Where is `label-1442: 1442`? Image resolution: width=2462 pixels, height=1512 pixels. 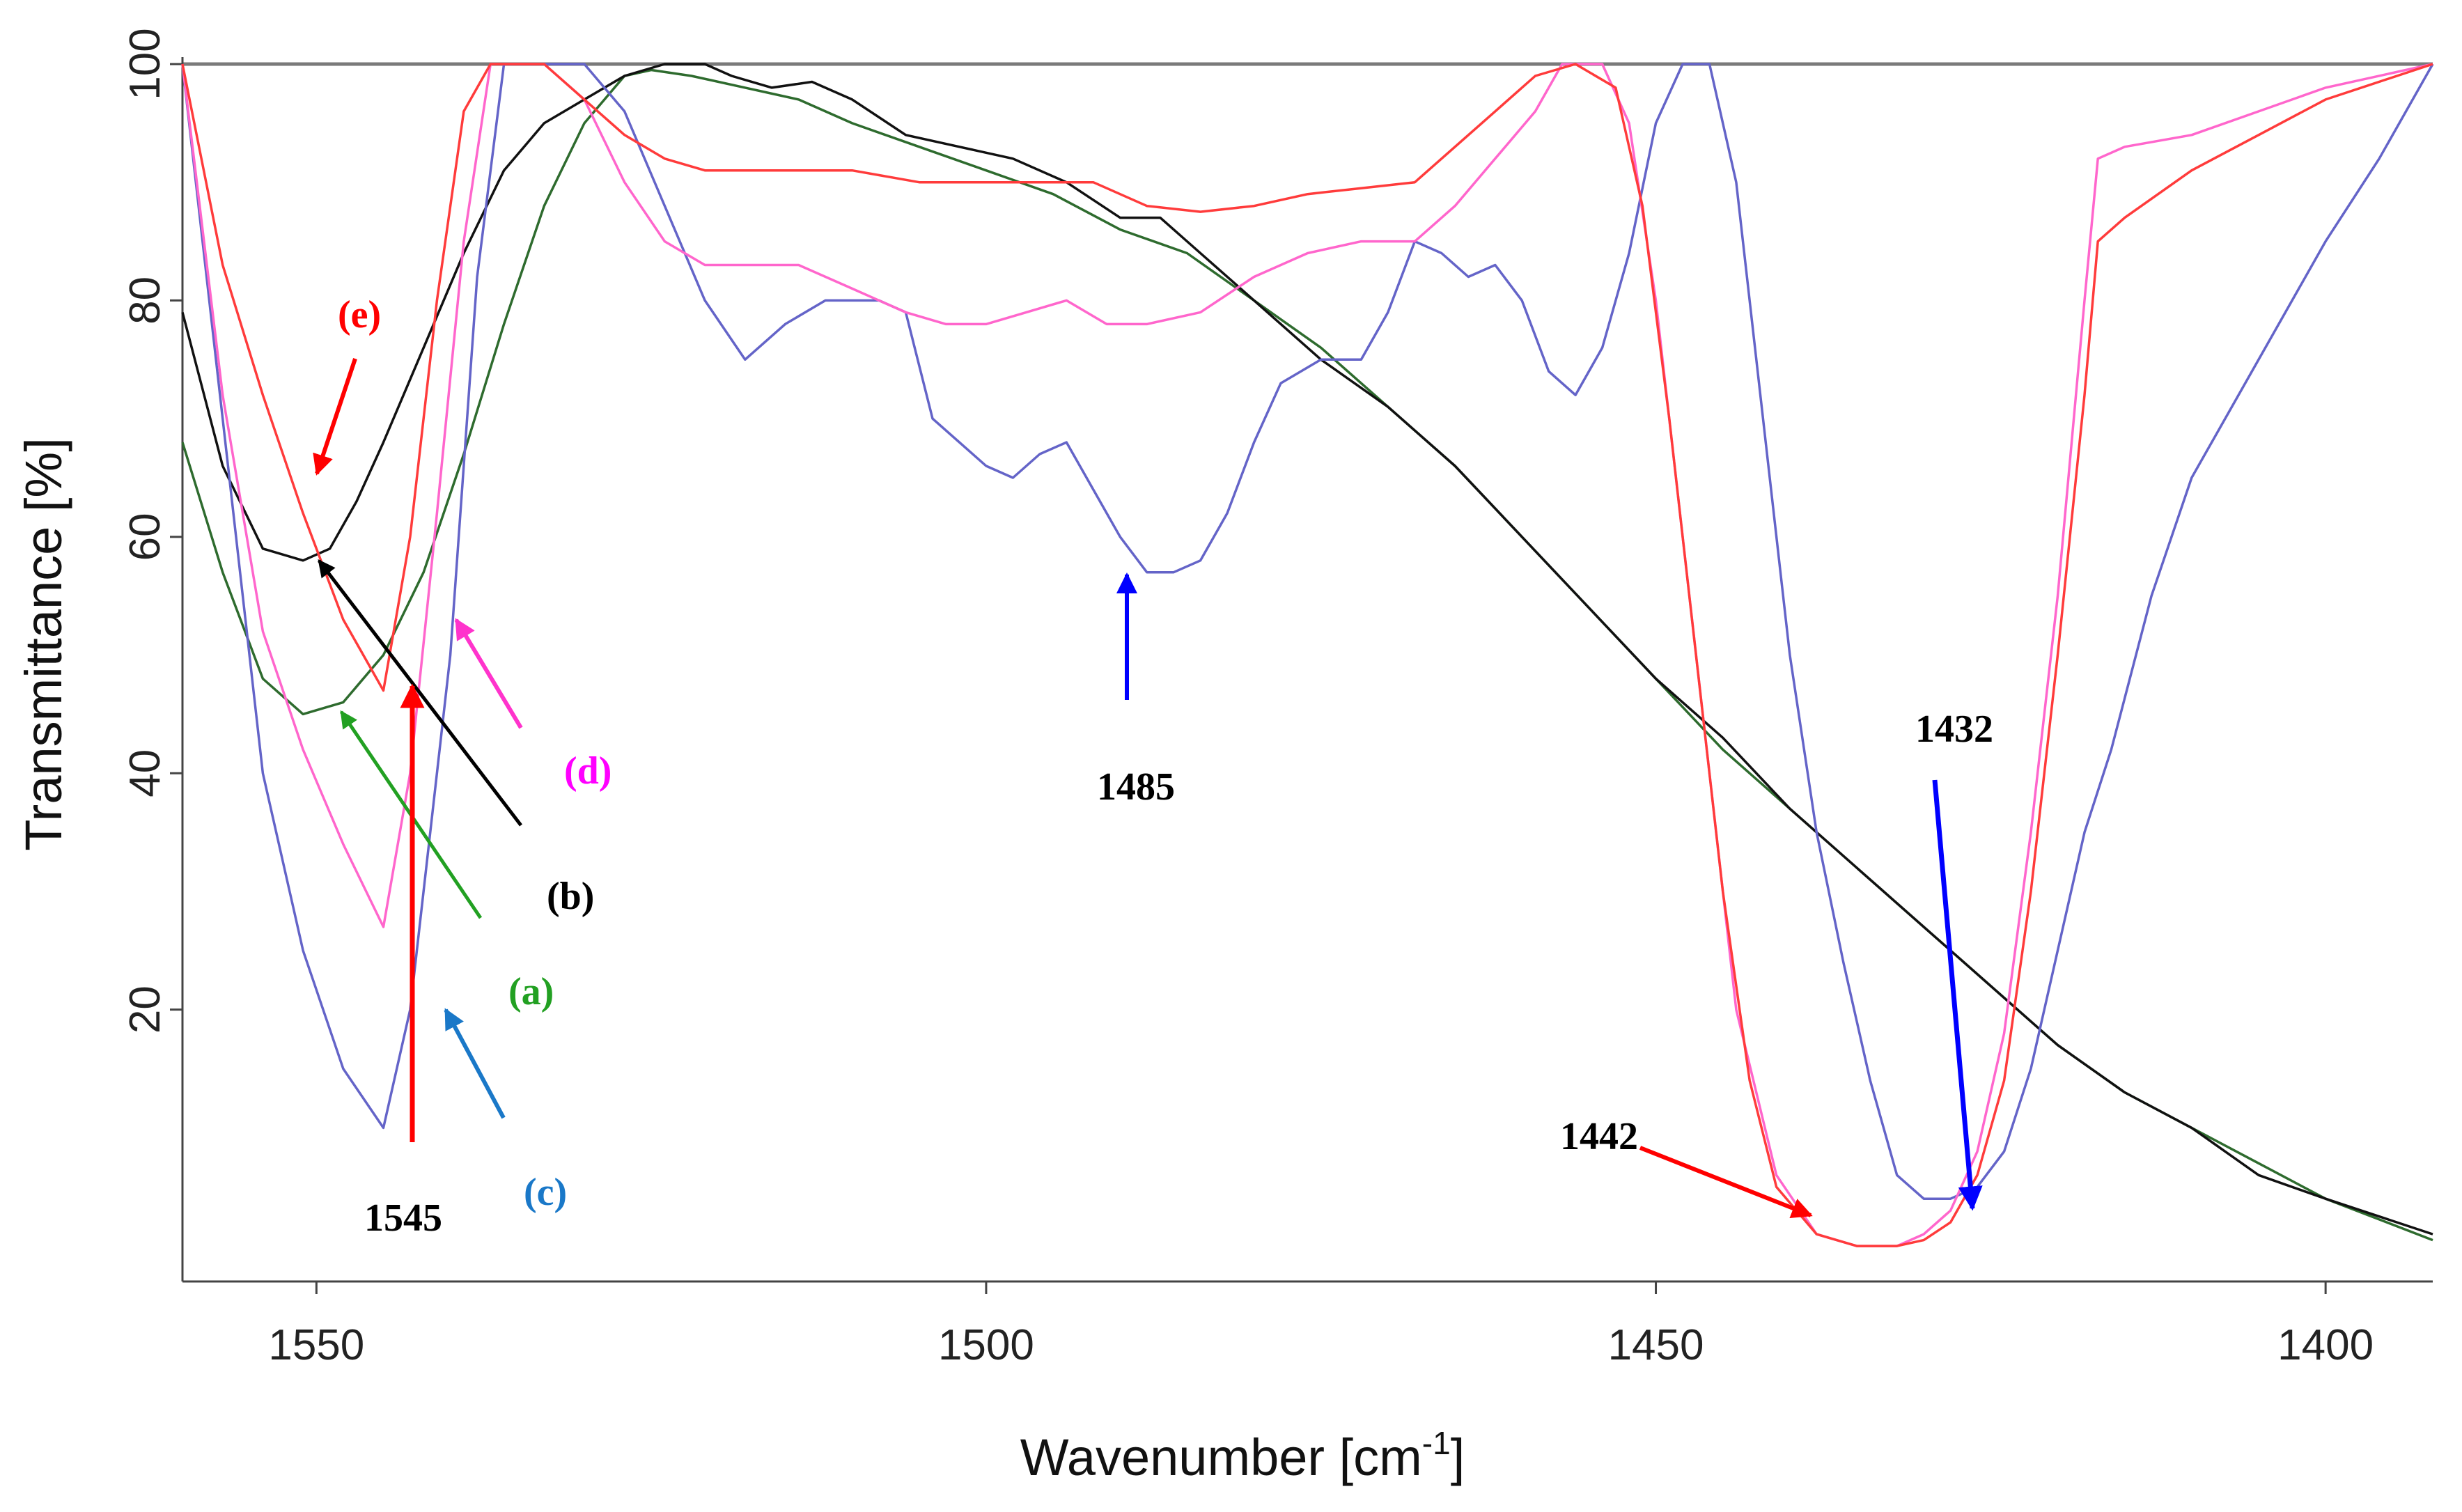 label-1442: 1442 is located at coordinates (1599, 1136).